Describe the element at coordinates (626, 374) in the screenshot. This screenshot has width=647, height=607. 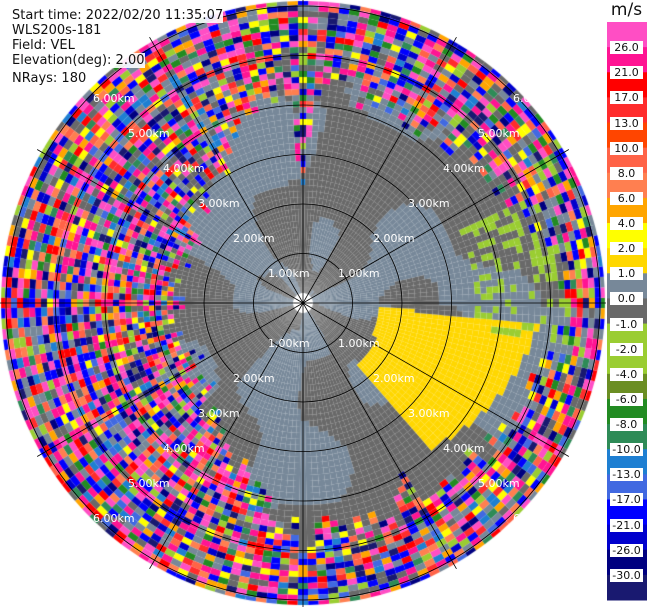
I see `colorbar-tick-label: -4.0` at that location.